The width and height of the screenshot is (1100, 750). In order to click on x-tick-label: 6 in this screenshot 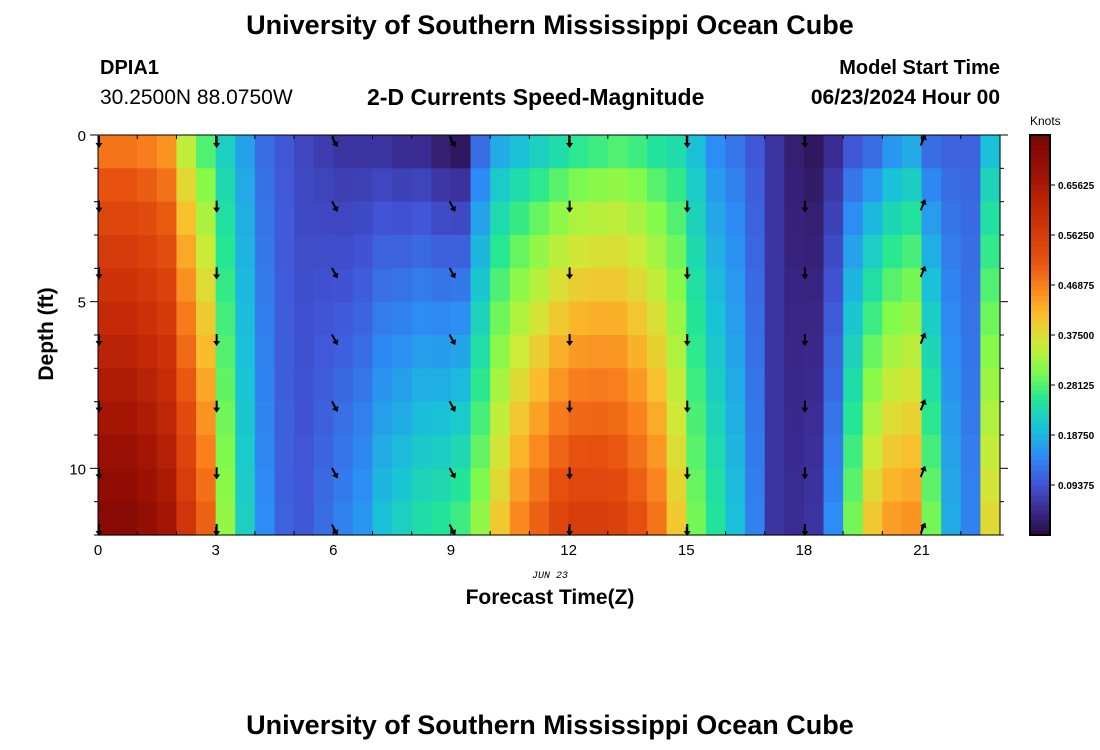, I will do `click(333, 550)`.